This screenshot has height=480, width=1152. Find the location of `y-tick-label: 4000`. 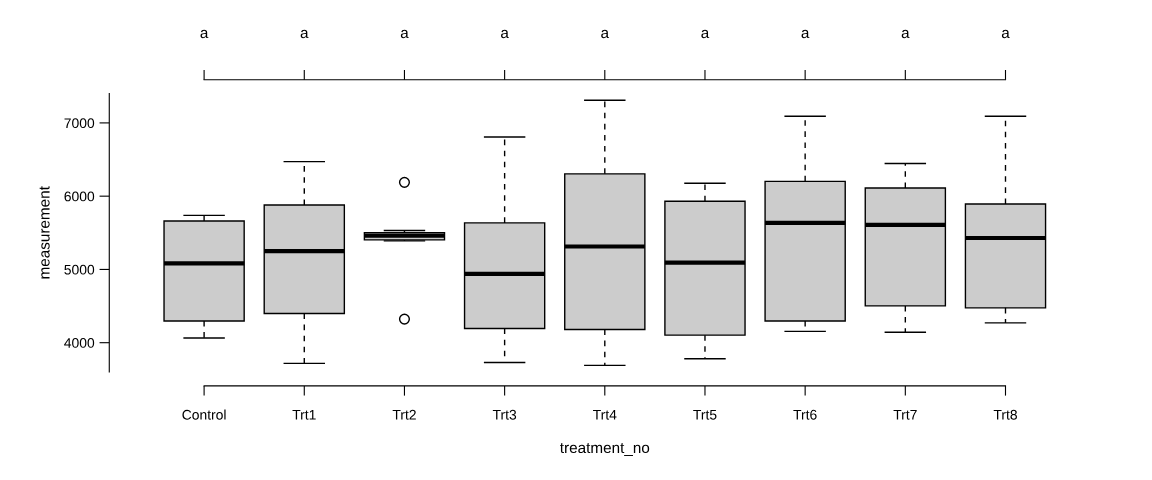

y-tick-label: 4000 is located at coordinates (79, 343).